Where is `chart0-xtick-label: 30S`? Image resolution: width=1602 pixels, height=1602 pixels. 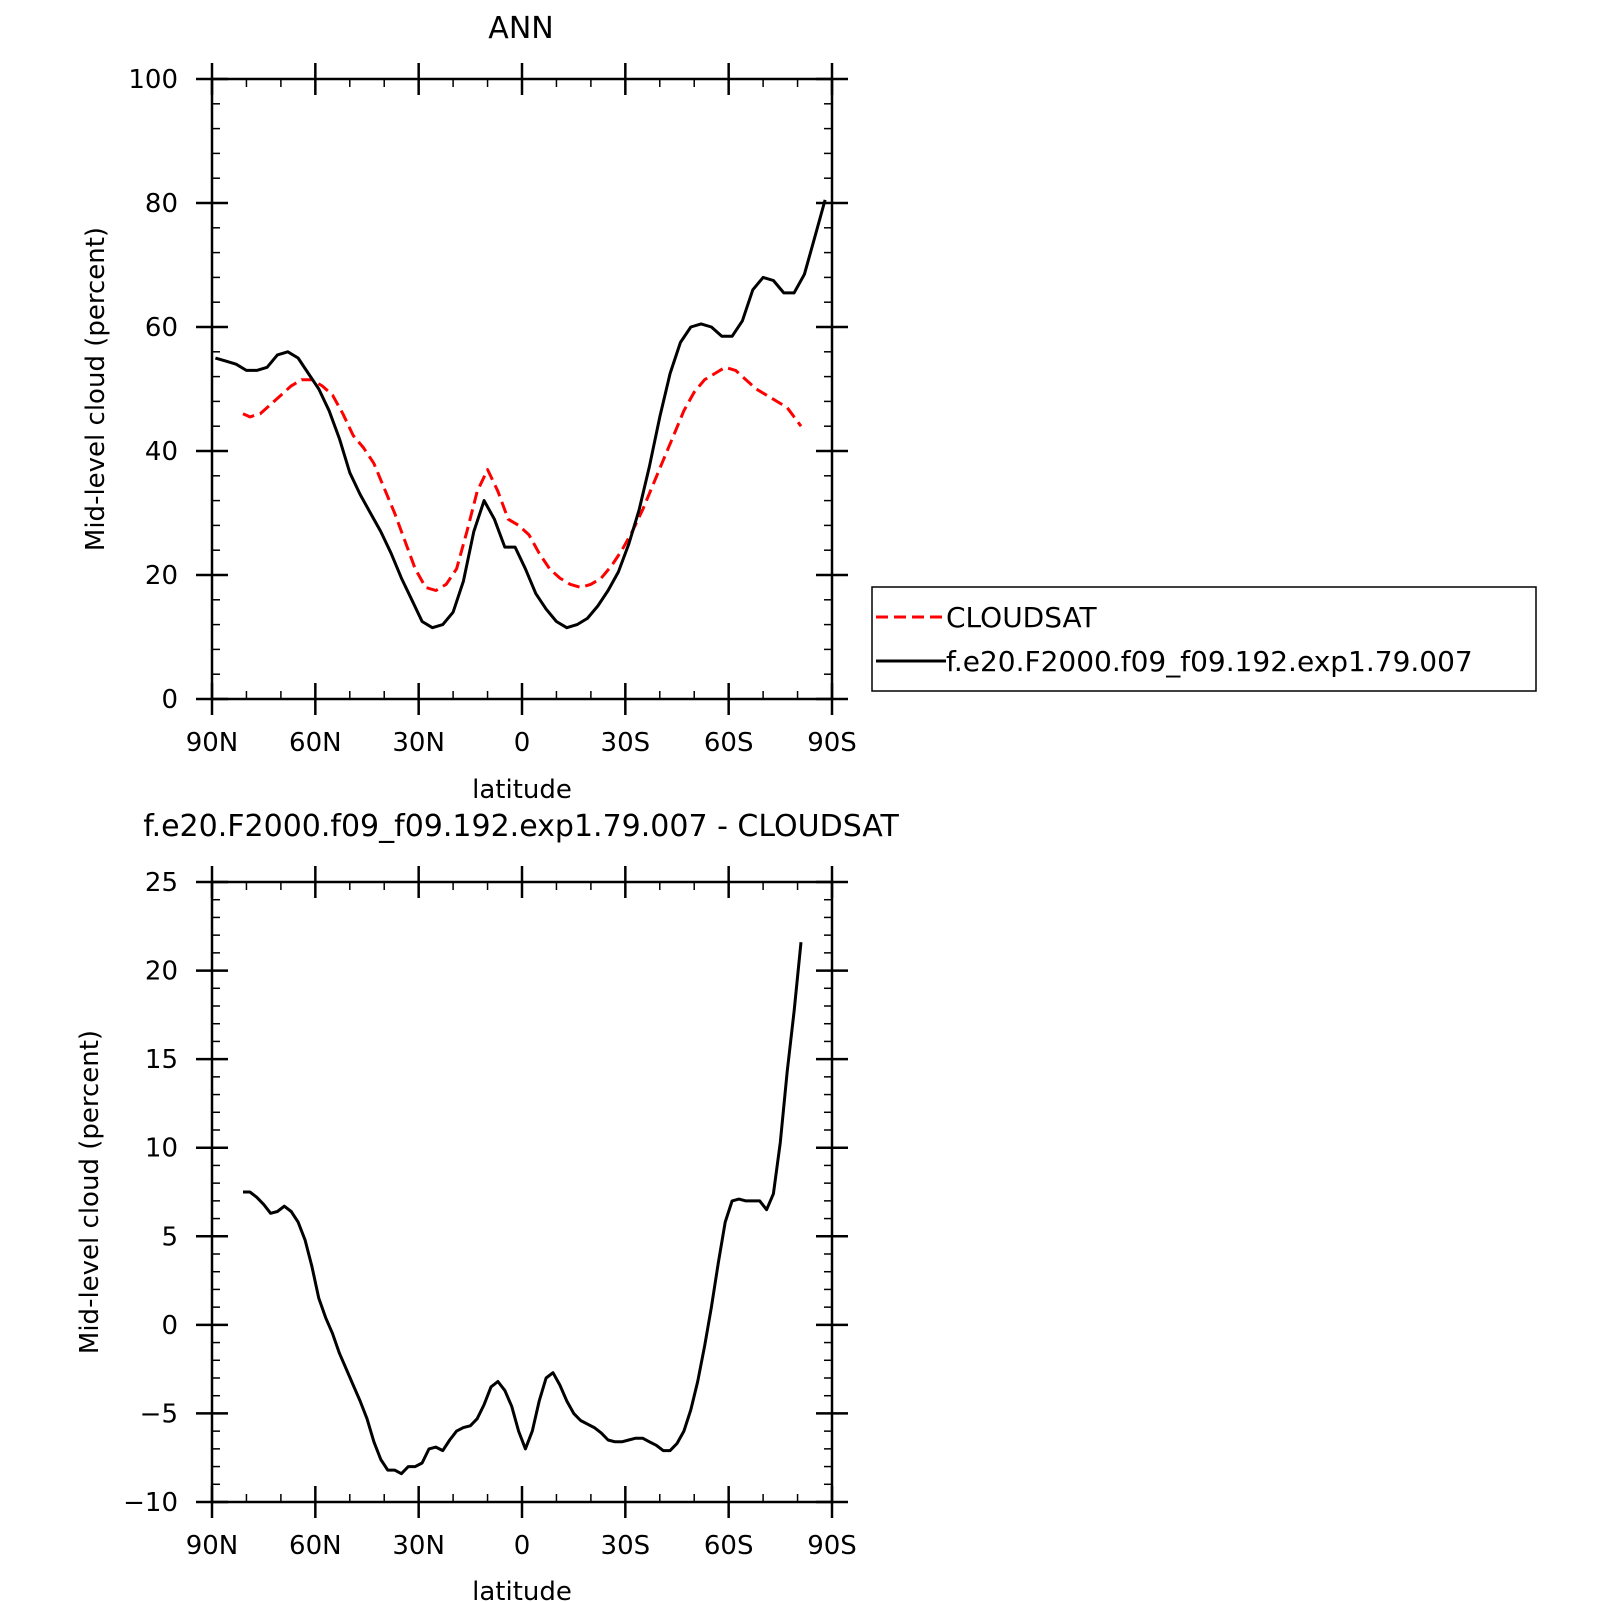 chart0-xtick-label: 30S is located at coordinates (626, 743).